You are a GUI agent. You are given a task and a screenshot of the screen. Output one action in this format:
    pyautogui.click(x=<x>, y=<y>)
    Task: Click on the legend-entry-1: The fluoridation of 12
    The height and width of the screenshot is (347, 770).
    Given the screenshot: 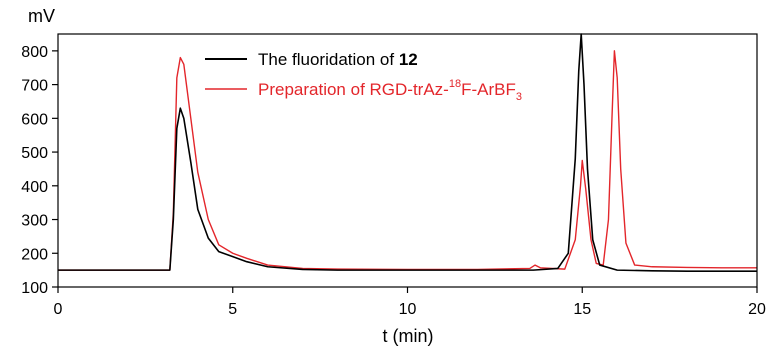 What is the action you would take?
    pyautogui.click(x=338, y=59)
    